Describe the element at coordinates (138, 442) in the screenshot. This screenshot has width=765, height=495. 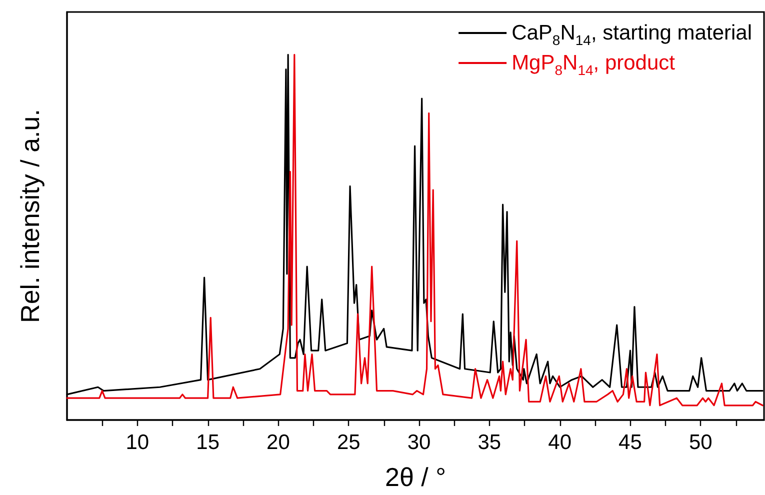
I see `x-tick-label: 10` at that location.